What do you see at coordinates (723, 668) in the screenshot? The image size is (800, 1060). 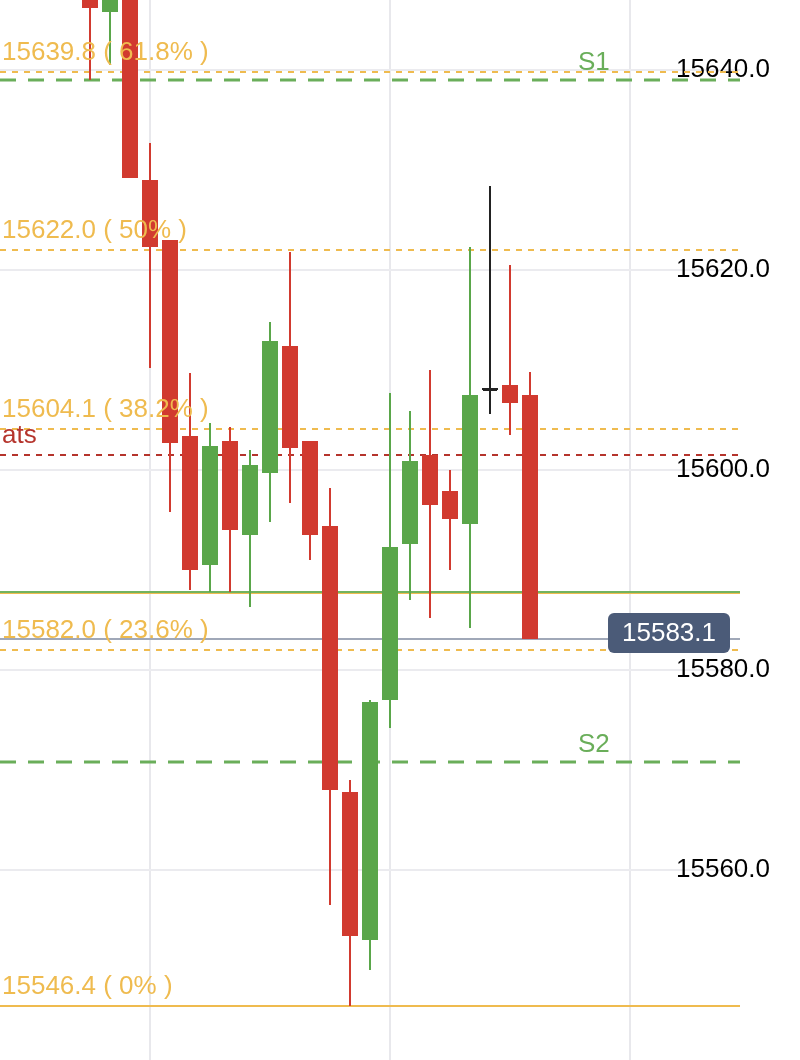 I see `y-tick-label: 15580.0` at bounding box center [723, 668].